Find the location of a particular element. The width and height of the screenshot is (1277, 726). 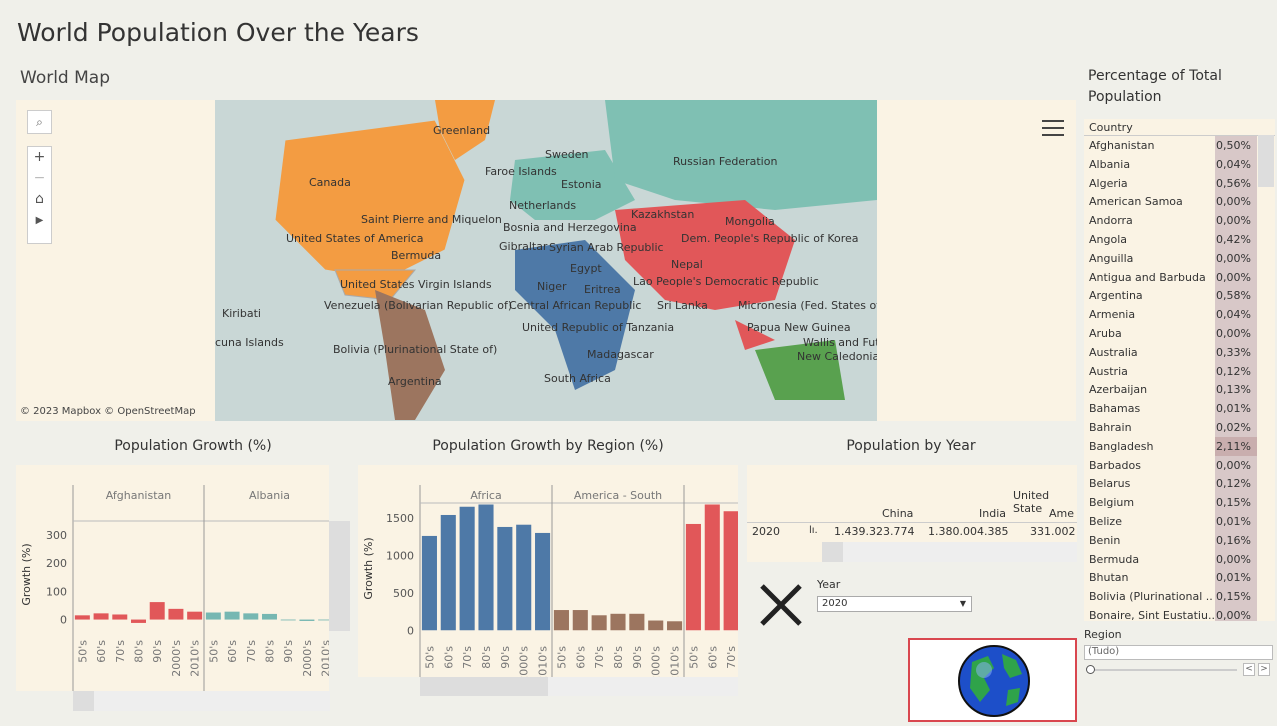

column-header: Country is located at coordinates (1179, 127).